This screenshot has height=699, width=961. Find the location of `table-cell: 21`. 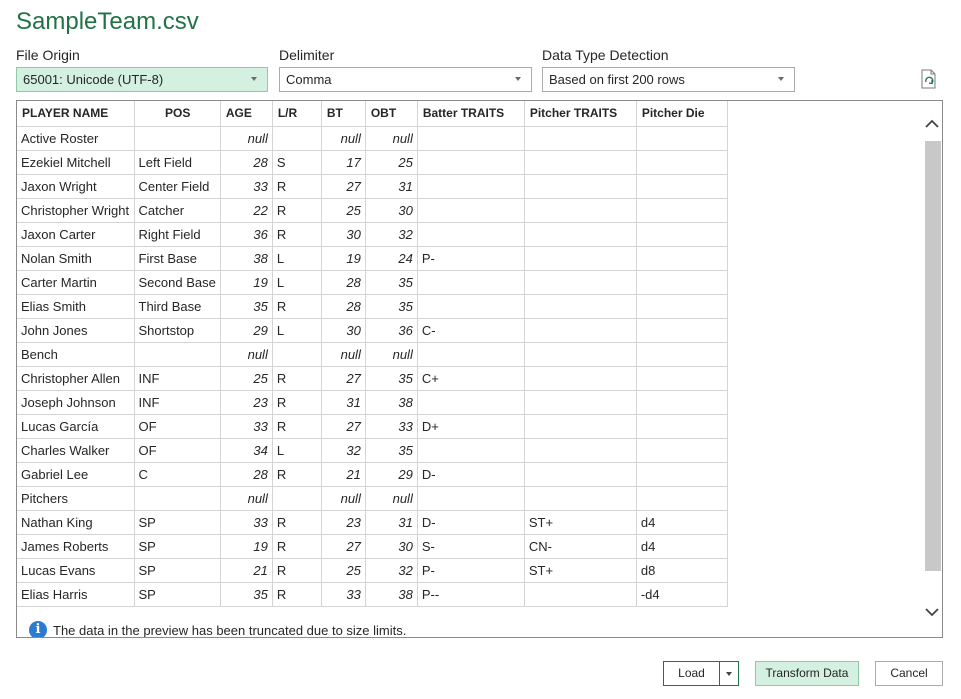

table-cell: 21 is located at coordinates (343, 474).